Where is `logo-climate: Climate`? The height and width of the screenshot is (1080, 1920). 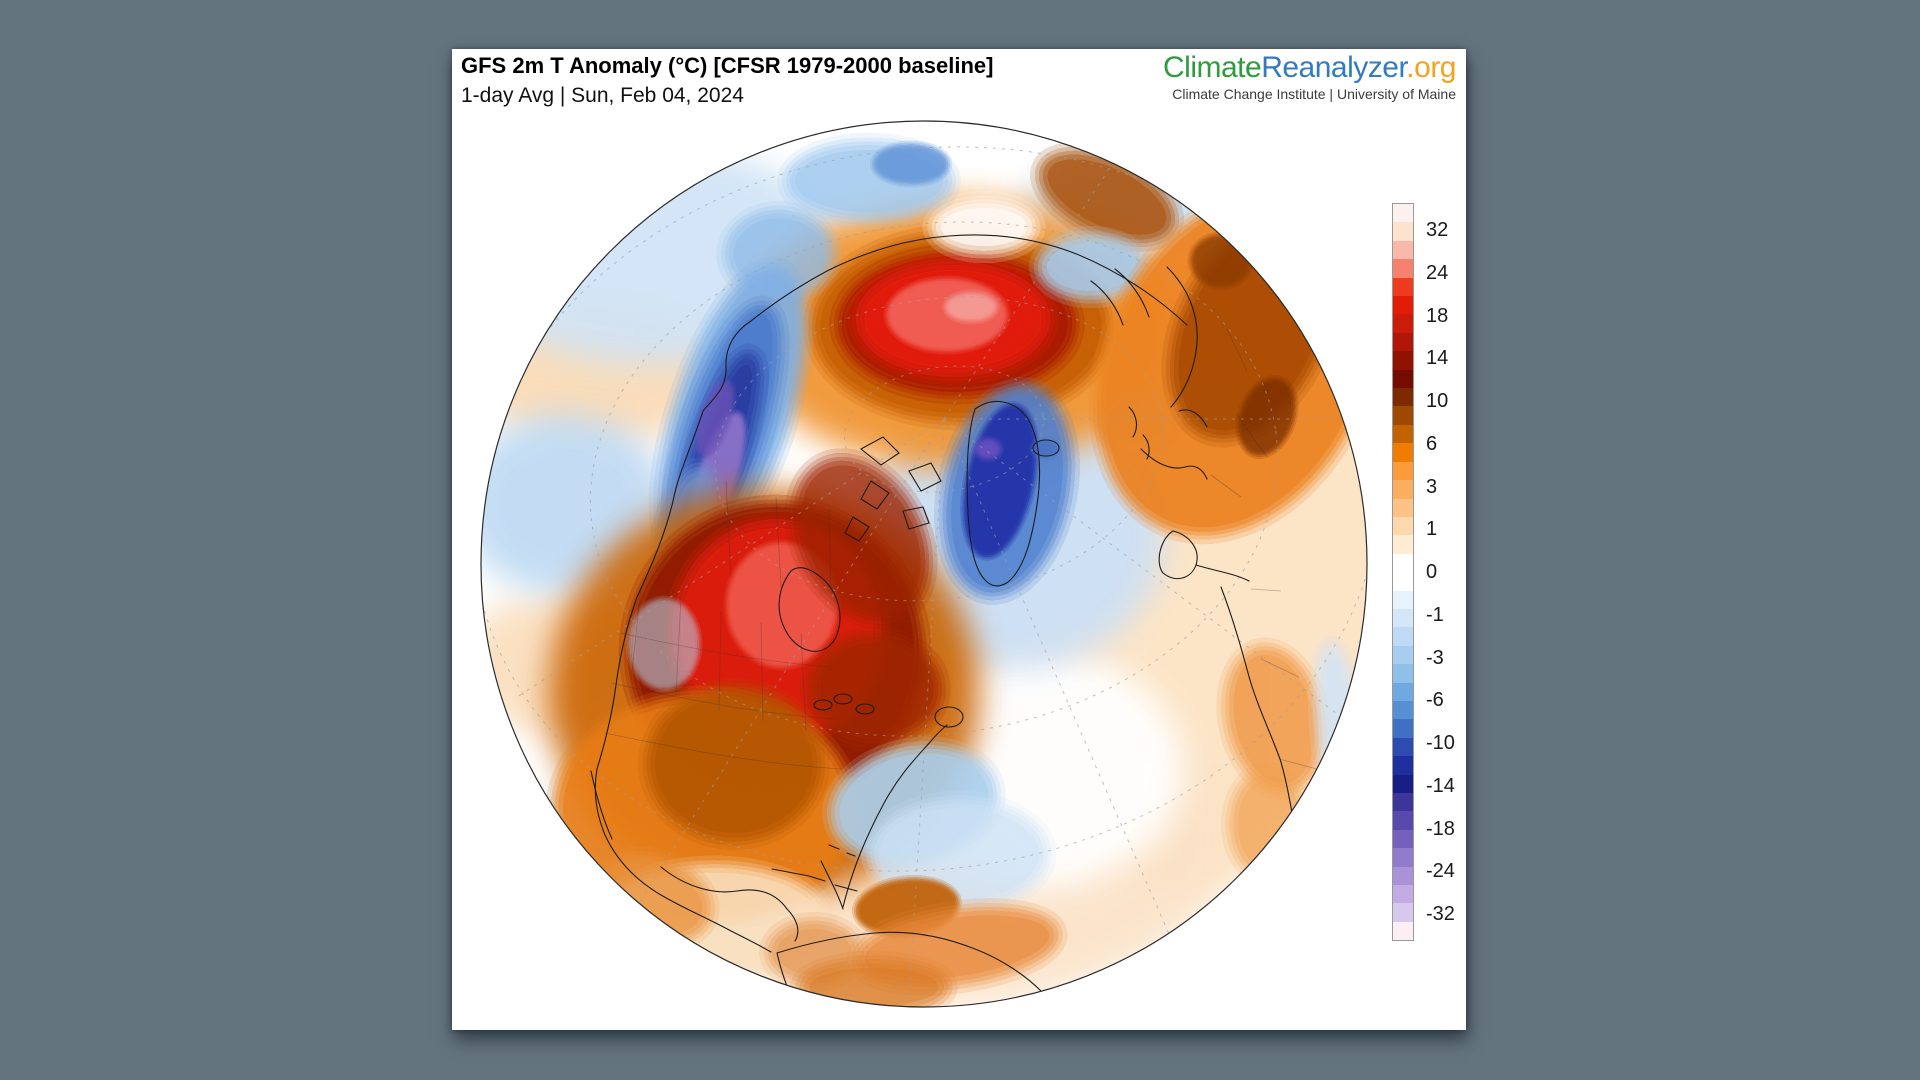
logo-climate: Climate is located at coordinates (1212, 67).